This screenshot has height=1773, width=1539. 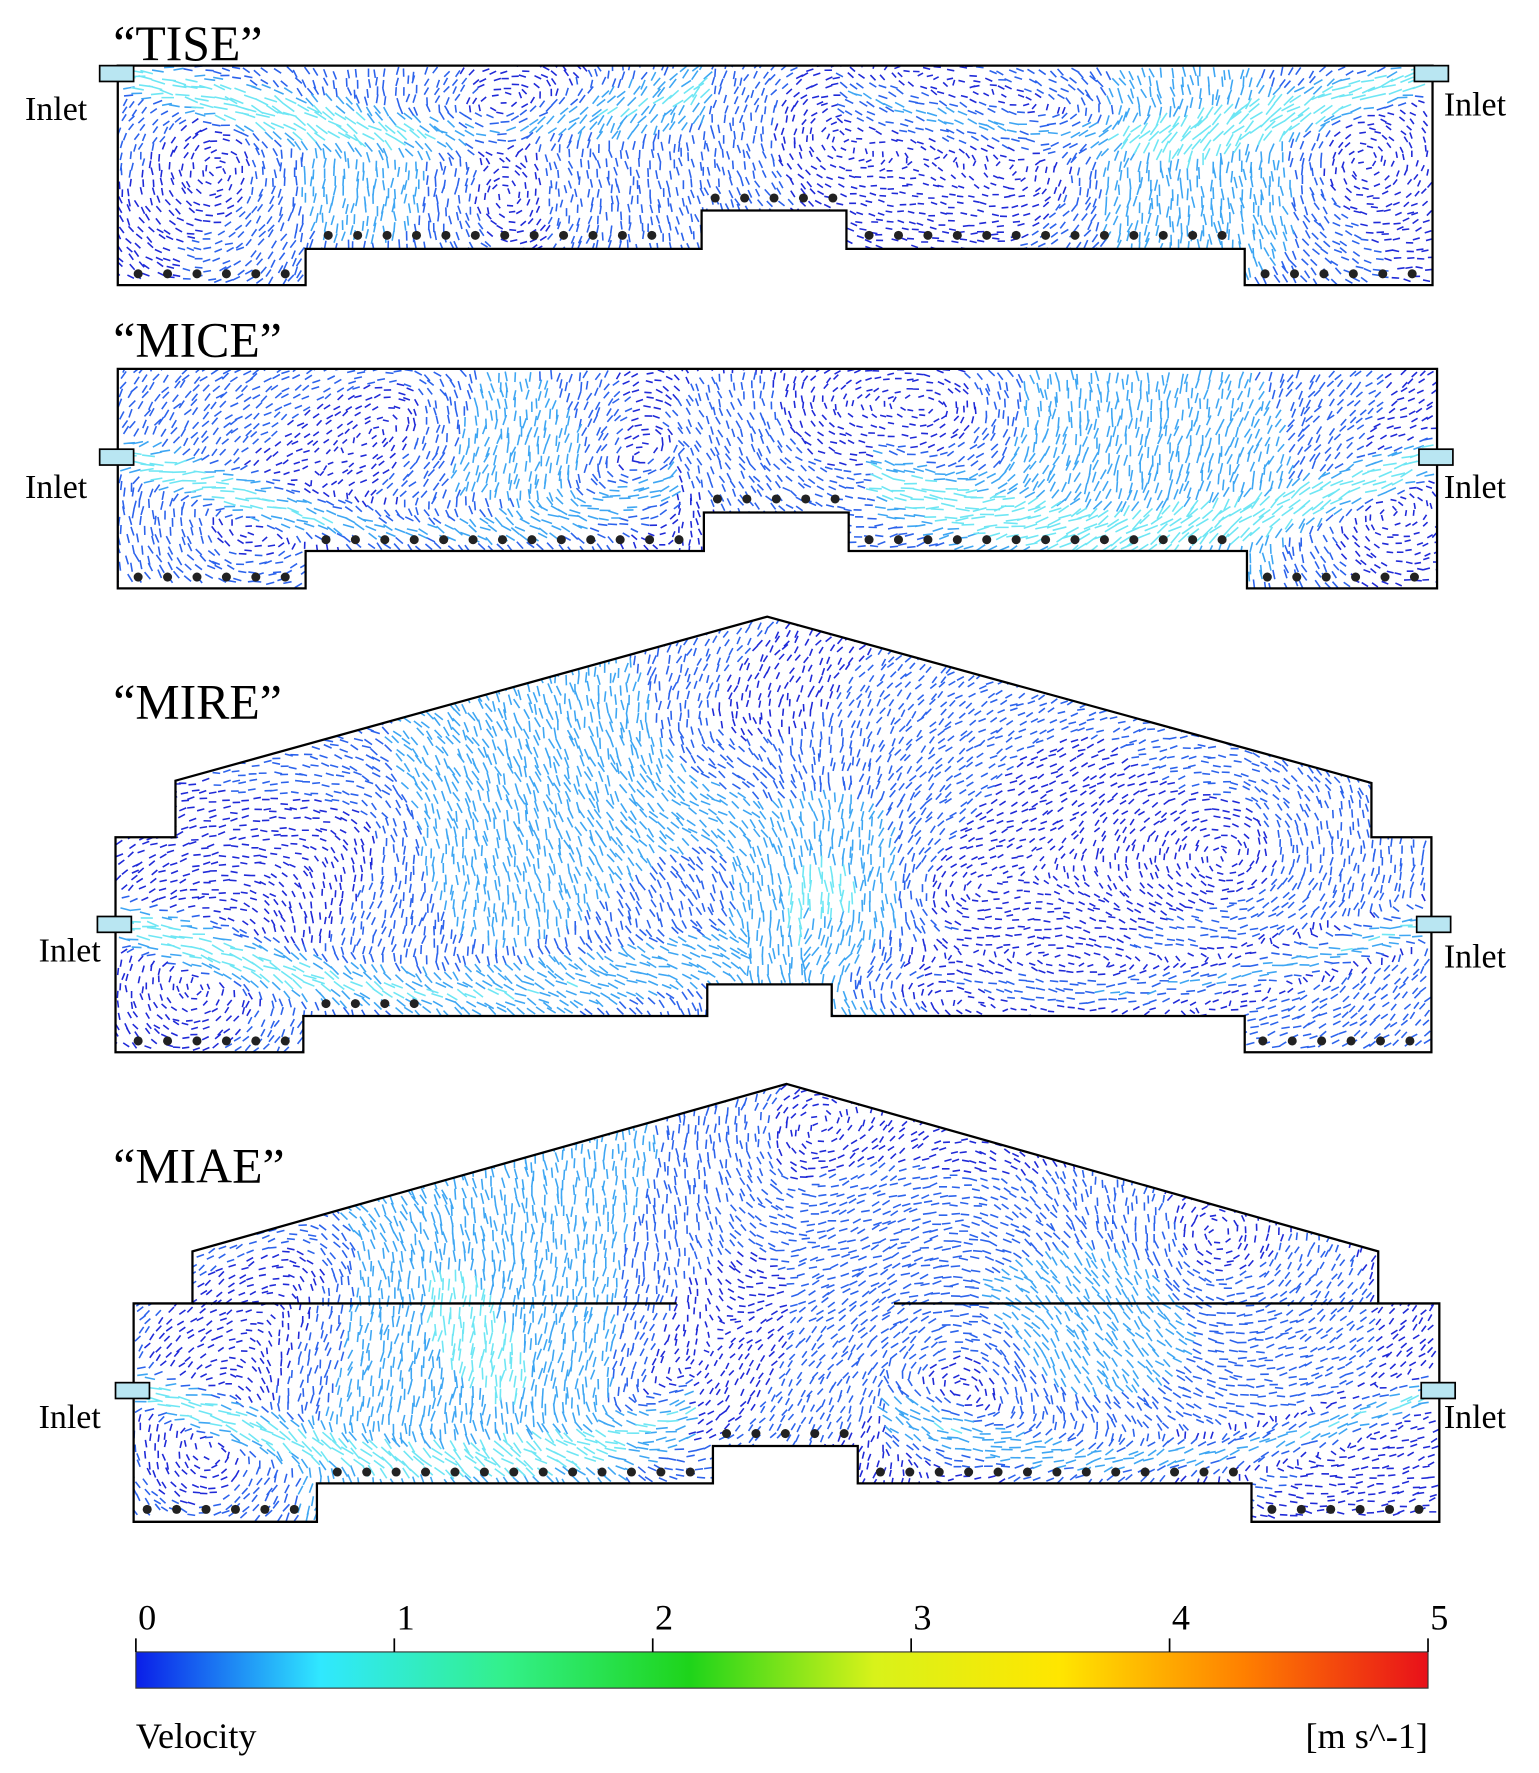 I want to click on tick-label: 3, so click(x=922, y=1617).